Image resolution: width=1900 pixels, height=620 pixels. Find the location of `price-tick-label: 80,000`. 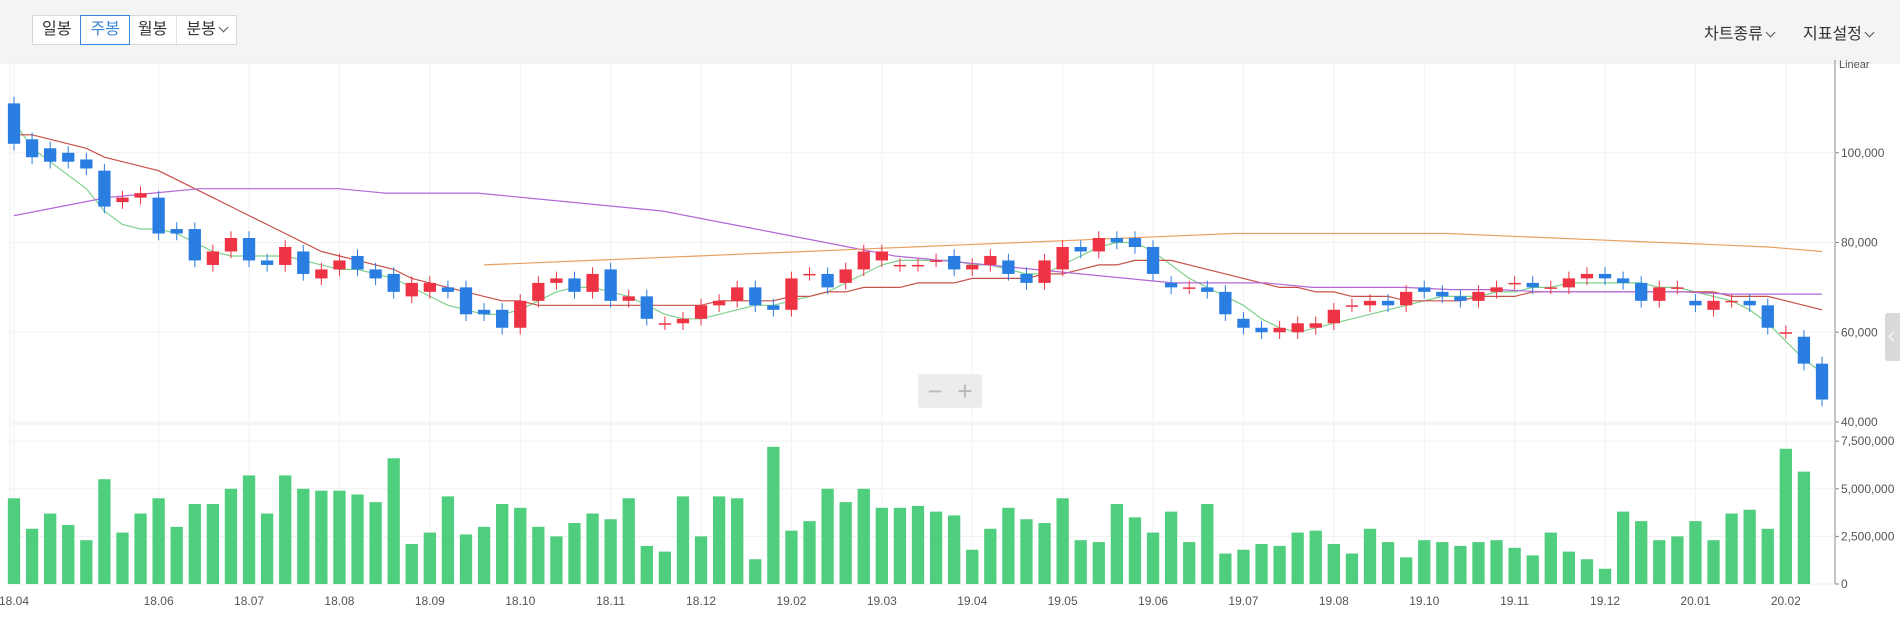

price-tick-label: 80,000 is located at coordinates (1859, 243).